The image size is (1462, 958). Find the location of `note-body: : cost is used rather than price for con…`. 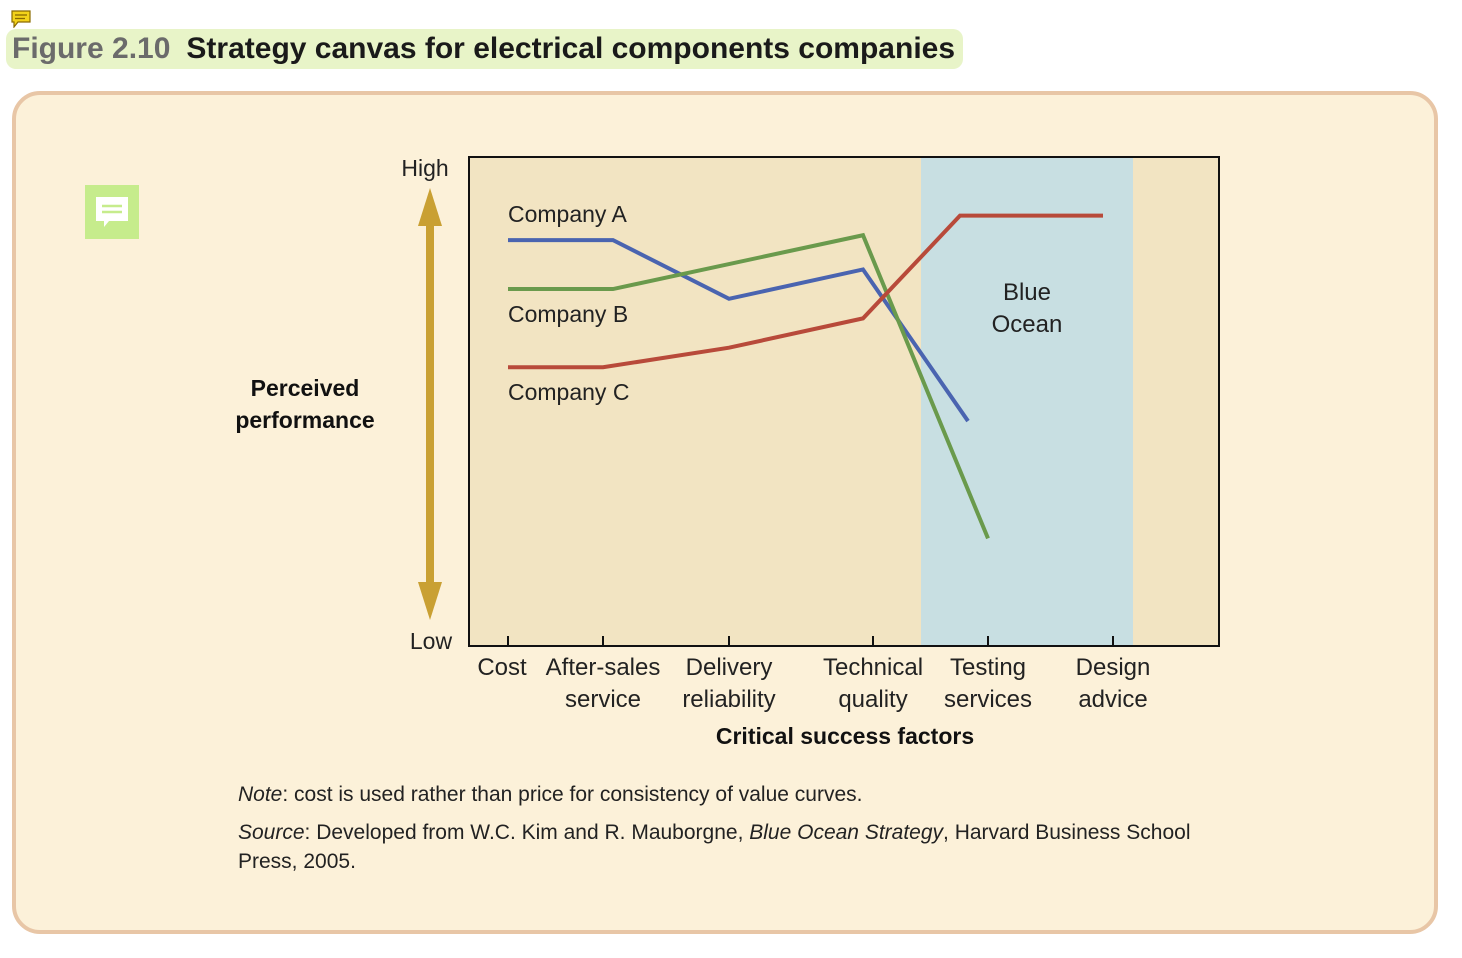

note-body: : cost is used rather than price for con… is located at coordinates (572, 794).